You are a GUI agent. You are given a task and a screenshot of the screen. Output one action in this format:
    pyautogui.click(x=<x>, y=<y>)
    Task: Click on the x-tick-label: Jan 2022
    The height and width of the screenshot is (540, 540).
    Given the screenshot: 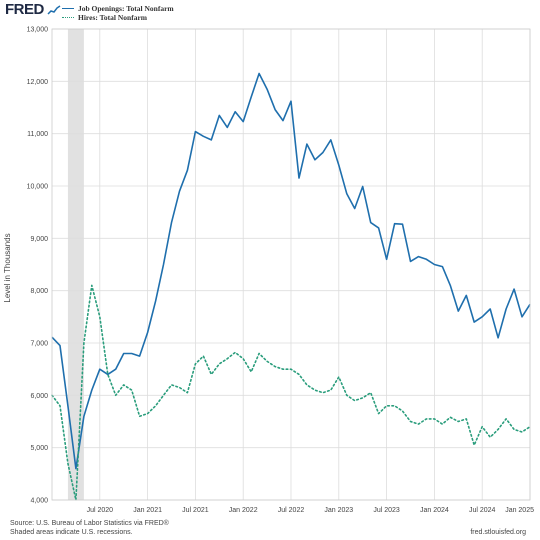 What is the action you would take?
    pyautogui.click(x=243, y=510)
    